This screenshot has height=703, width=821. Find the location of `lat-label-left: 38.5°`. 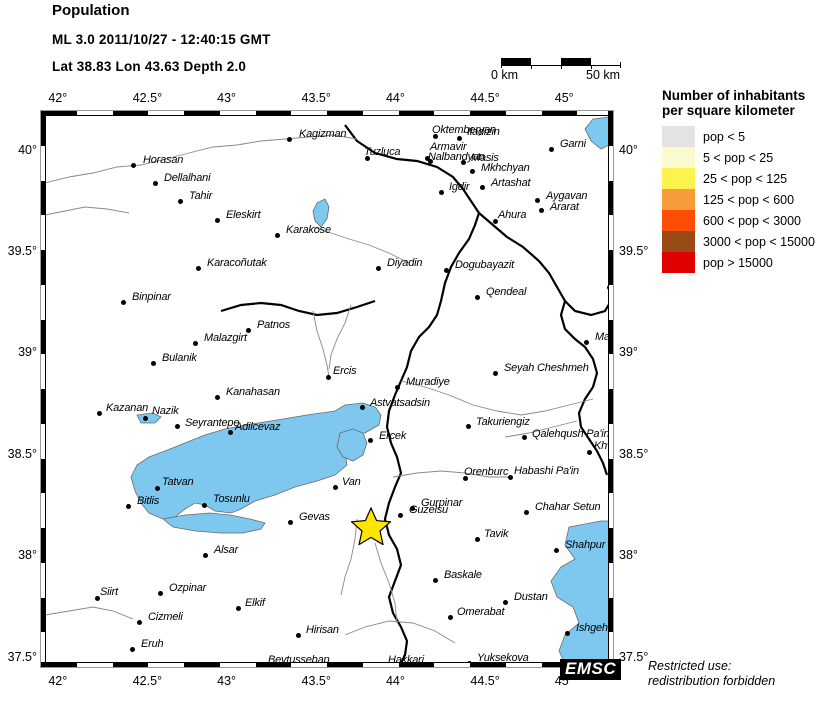

lat-label-left: 38.5° is located at coordinates (22, 453).